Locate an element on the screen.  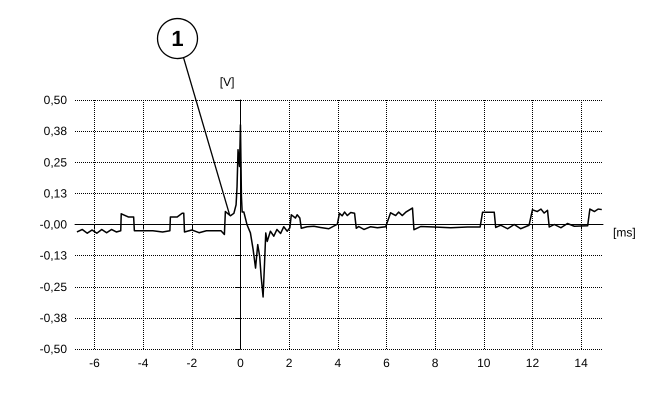
x-tick-label: -6 is located at coordinates (94, 363).